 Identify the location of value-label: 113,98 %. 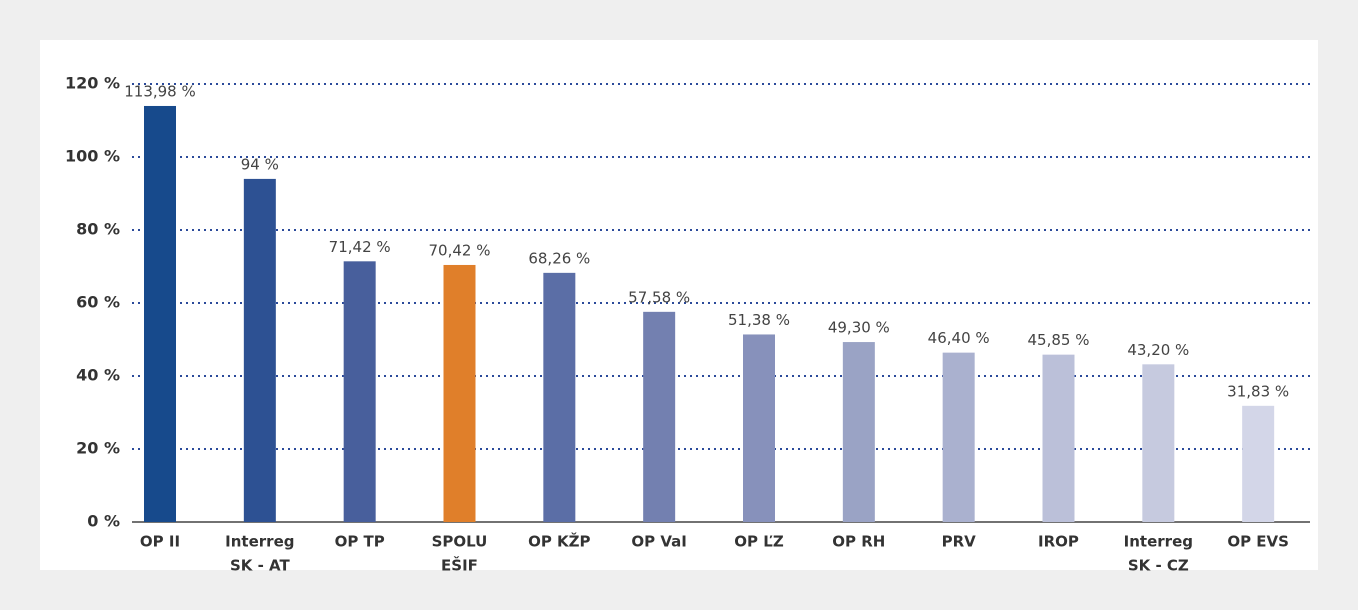
(160, 91).